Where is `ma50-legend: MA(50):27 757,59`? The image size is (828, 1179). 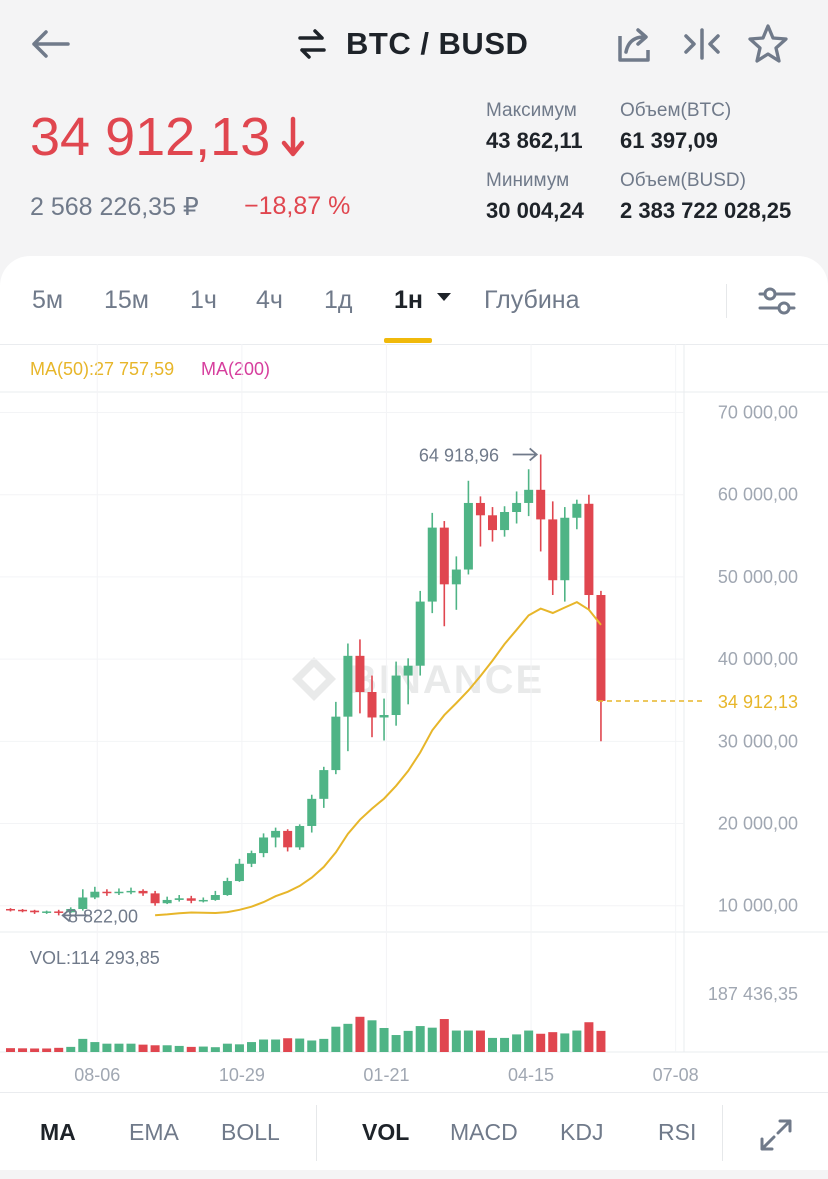 ma50-legend: MA(50):27 757,59 is located at coordinates (102, 369).